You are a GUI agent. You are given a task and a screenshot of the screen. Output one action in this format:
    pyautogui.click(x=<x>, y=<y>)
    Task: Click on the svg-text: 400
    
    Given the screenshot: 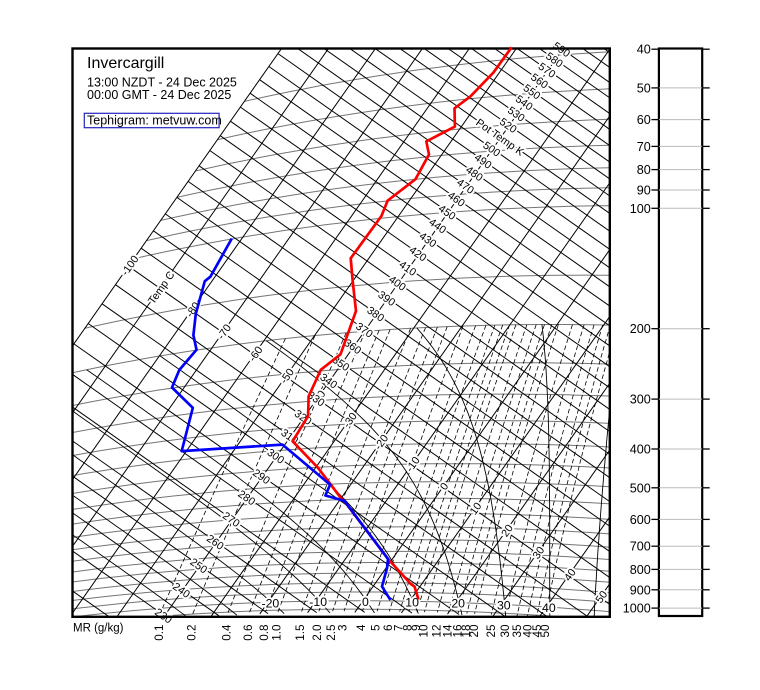 What is the action you would take?
    pyautogui.click(x=640, y=450)
    